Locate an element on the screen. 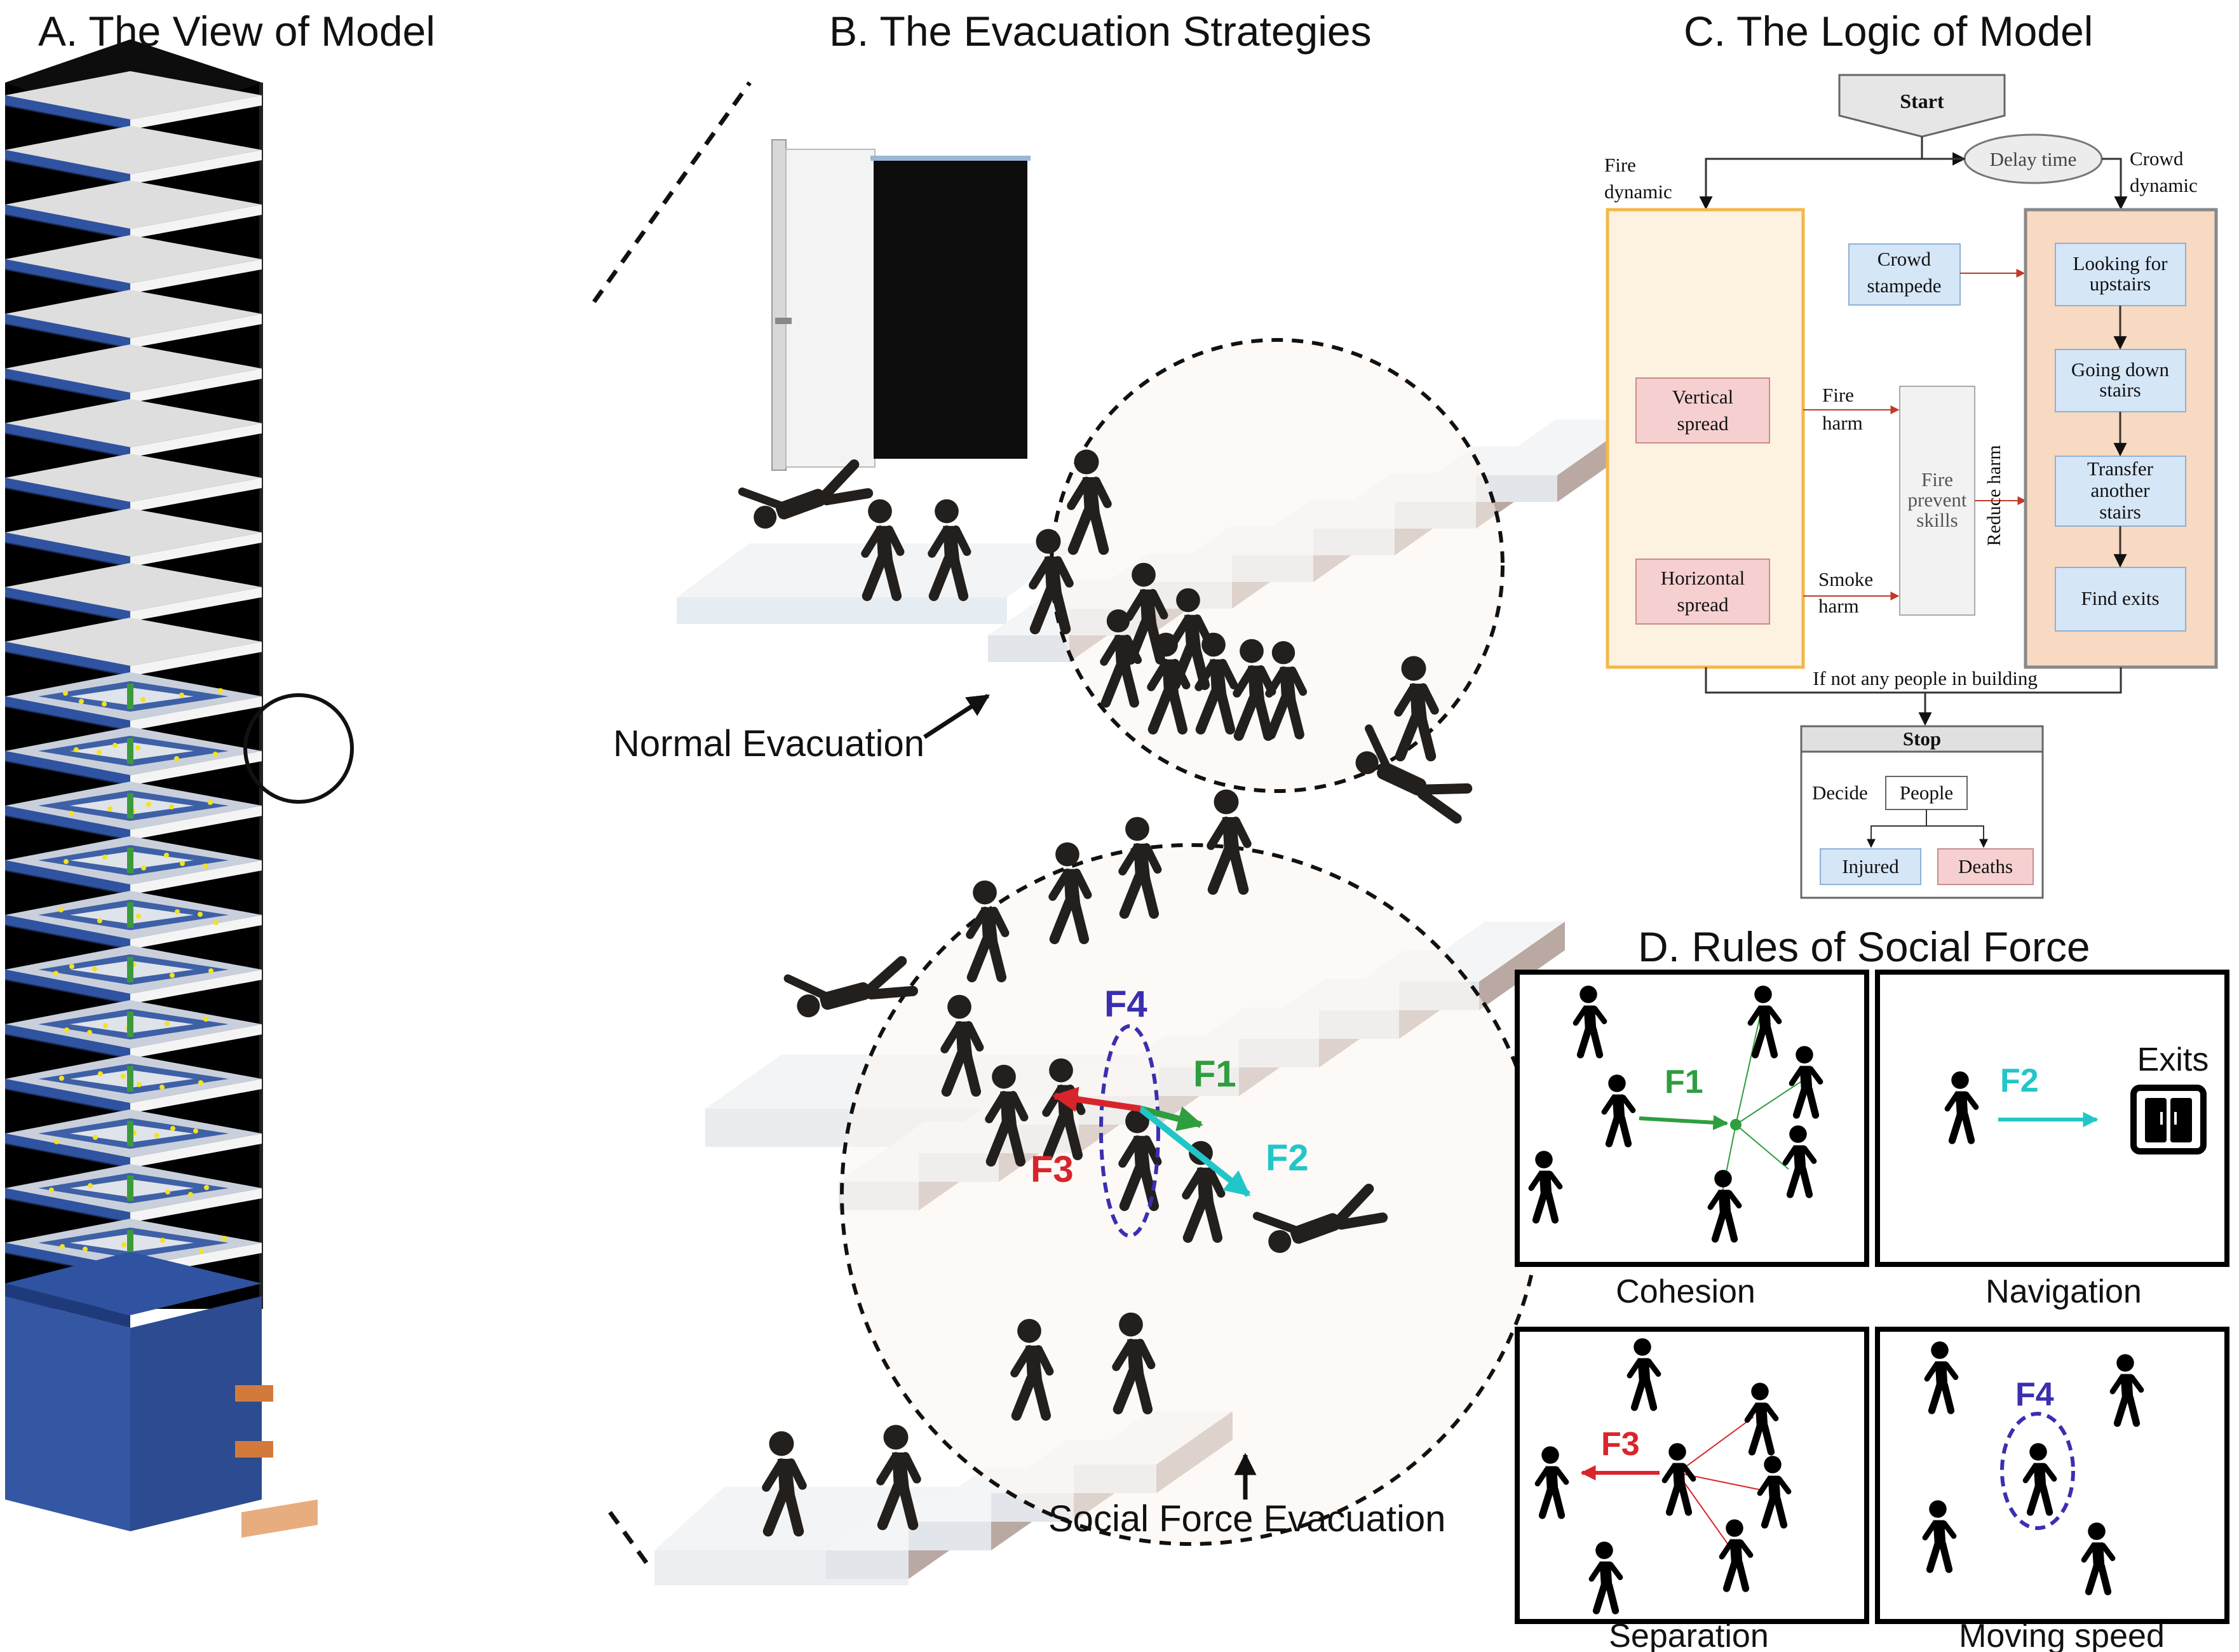  zoom-circle is located at coordinates (298, 748).